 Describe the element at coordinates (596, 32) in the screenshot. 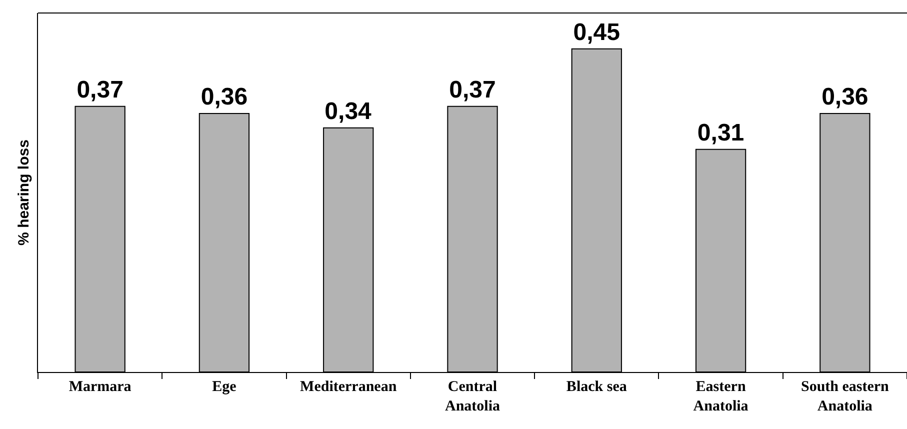

I see `data-label: 0,45` at that location.